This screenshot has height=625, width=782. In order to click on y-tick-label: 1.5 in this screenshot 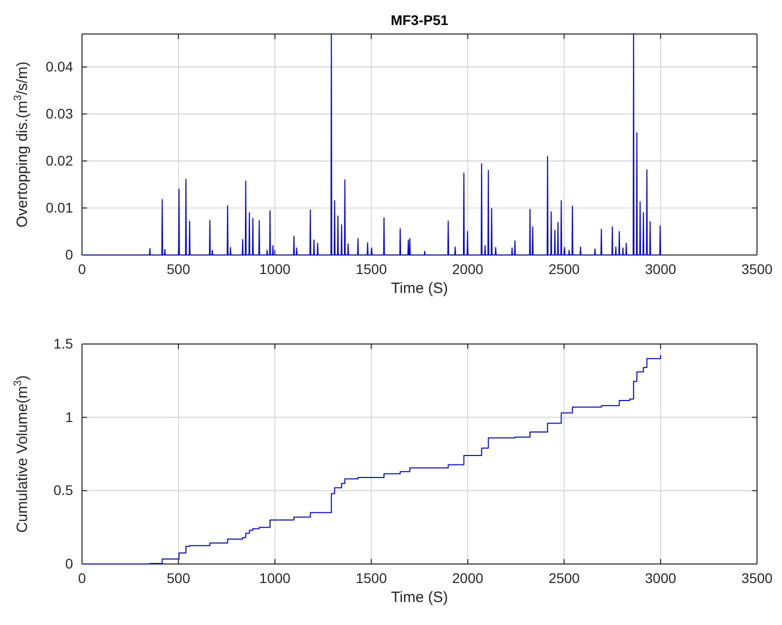, I will do `click(64, 343)`.